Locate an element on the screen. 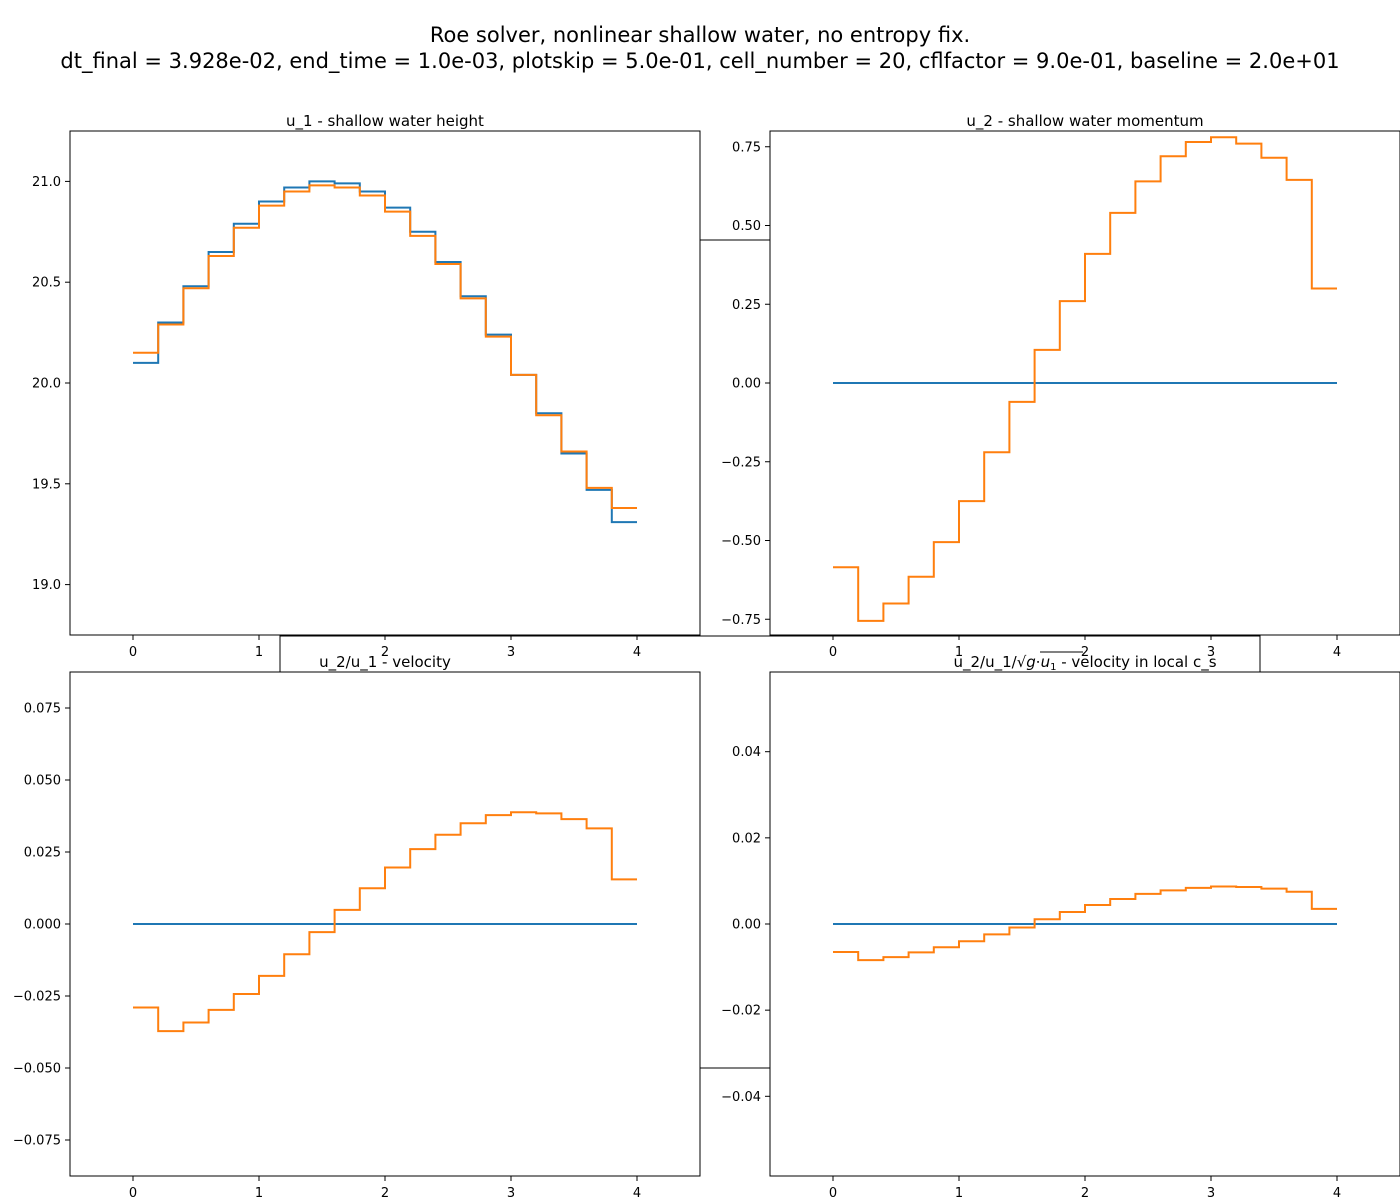 This screenshot has width=1400, height=1200. y-tick-label: −0.75 is located at coordinates (741, 620).